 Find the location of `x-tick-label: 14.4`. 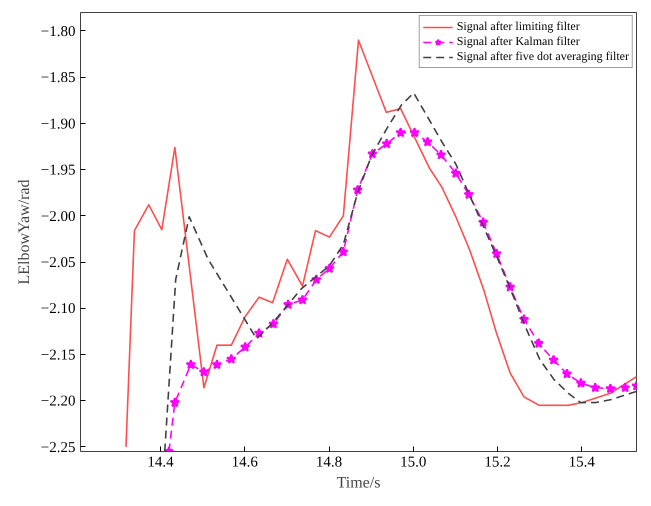

x-tick-label: 14.4 is located at coordinates (160, 462).